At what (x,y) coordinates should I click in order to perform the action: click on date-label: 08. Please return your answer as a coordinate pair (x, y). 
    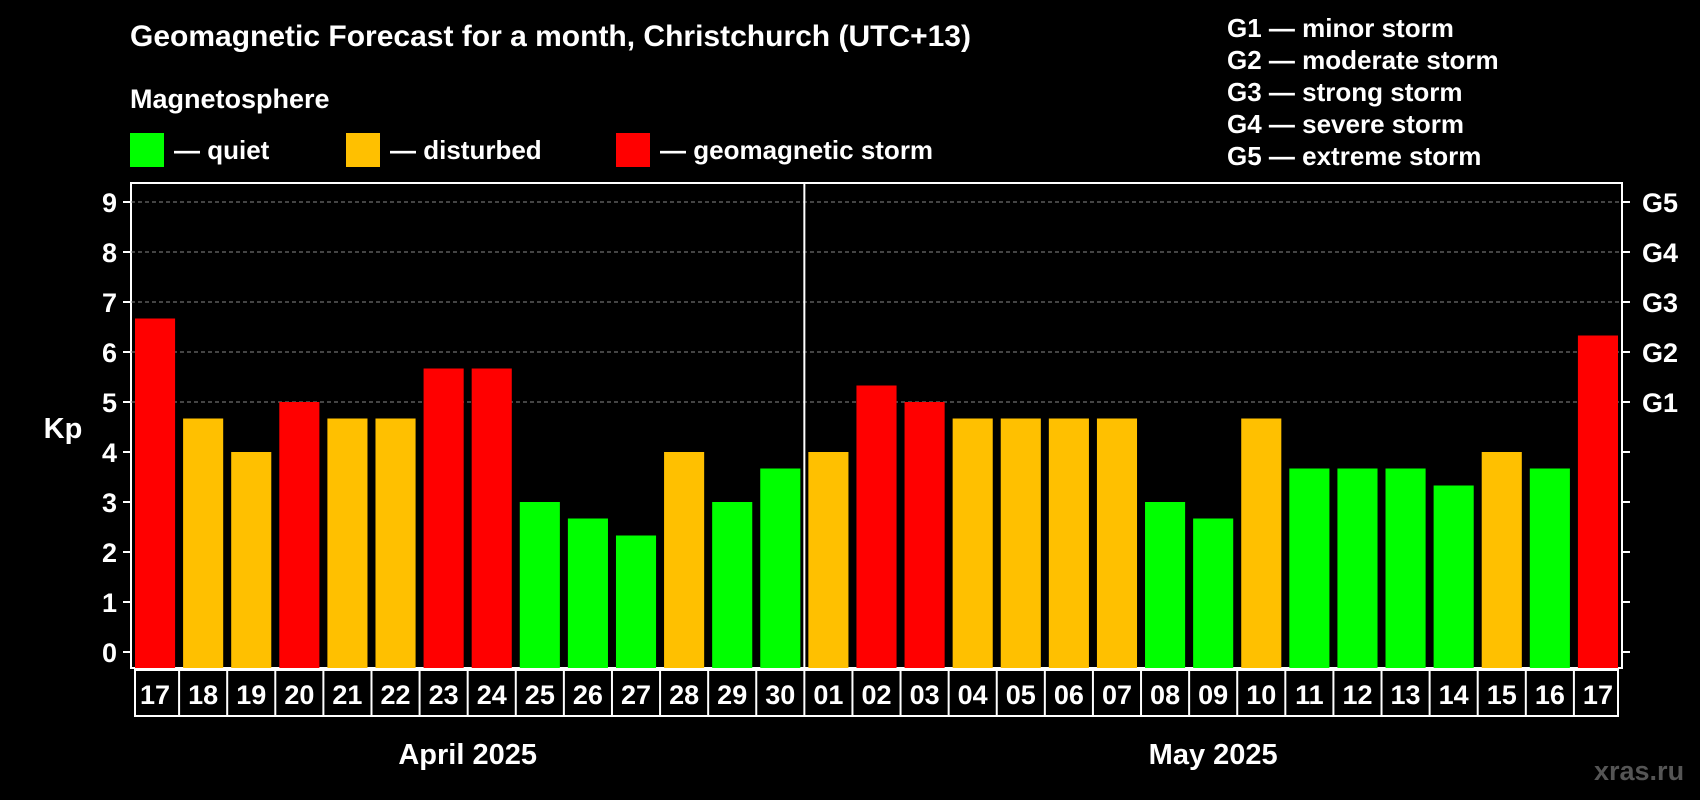
    Looking at the image, I should click on (1165, 695).